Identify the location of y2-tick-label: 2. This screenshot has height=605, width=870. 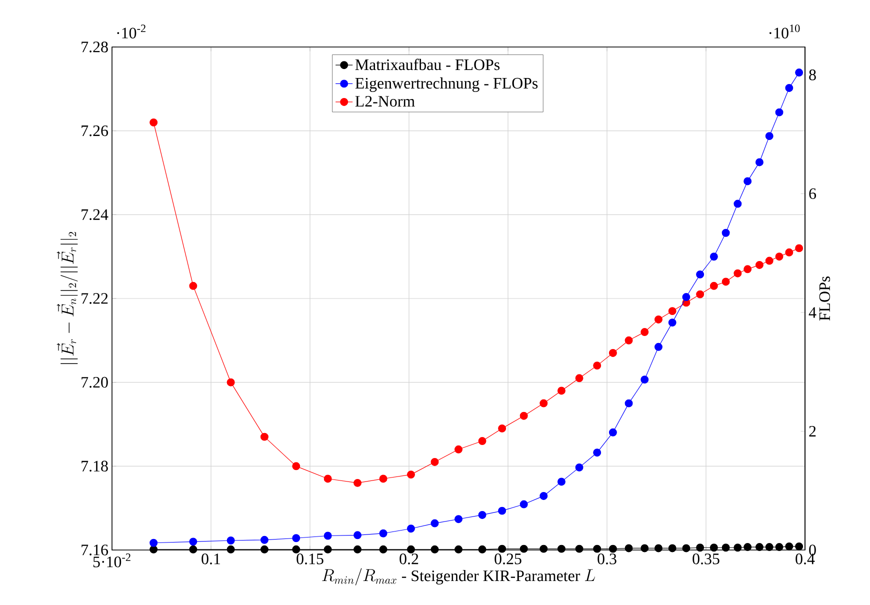
(812, 431).